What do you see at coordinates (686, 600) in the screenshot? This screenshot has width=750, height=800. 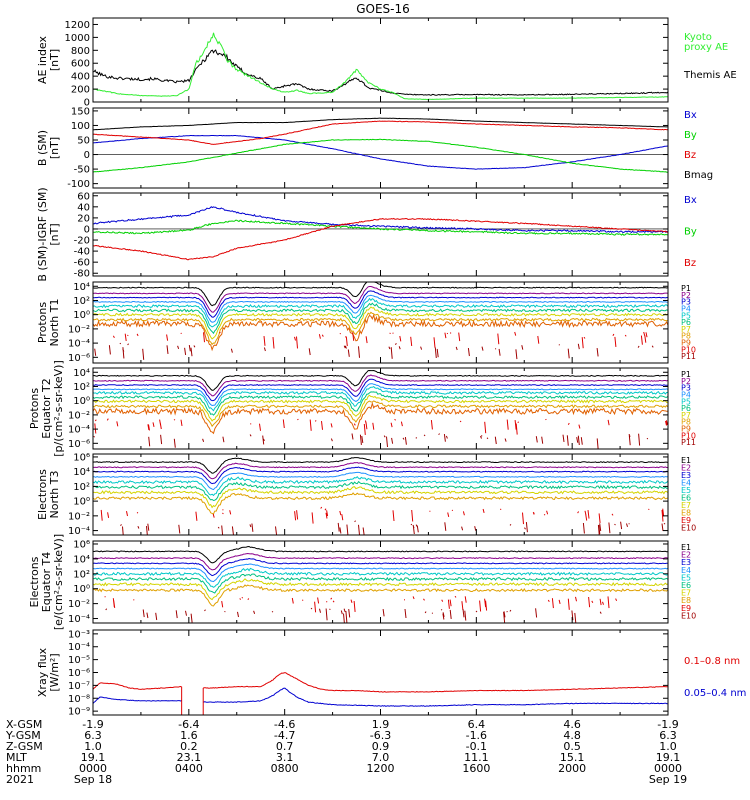 I see `legend-entry: E8` at bounding box center [686, 600].